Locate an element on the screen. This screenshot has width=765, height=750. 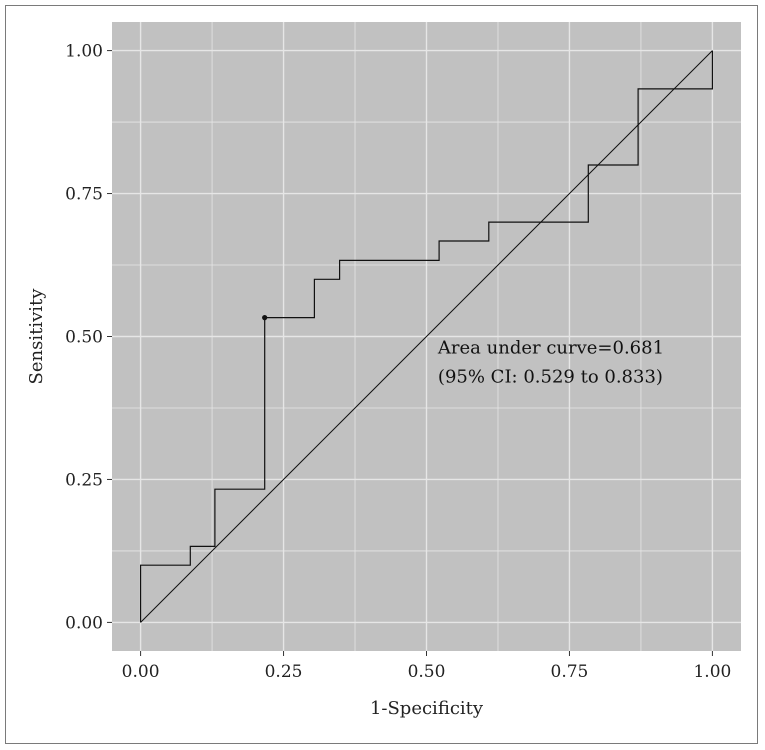
y-tick-label: 1.00 is located at coordinates (84, 52).